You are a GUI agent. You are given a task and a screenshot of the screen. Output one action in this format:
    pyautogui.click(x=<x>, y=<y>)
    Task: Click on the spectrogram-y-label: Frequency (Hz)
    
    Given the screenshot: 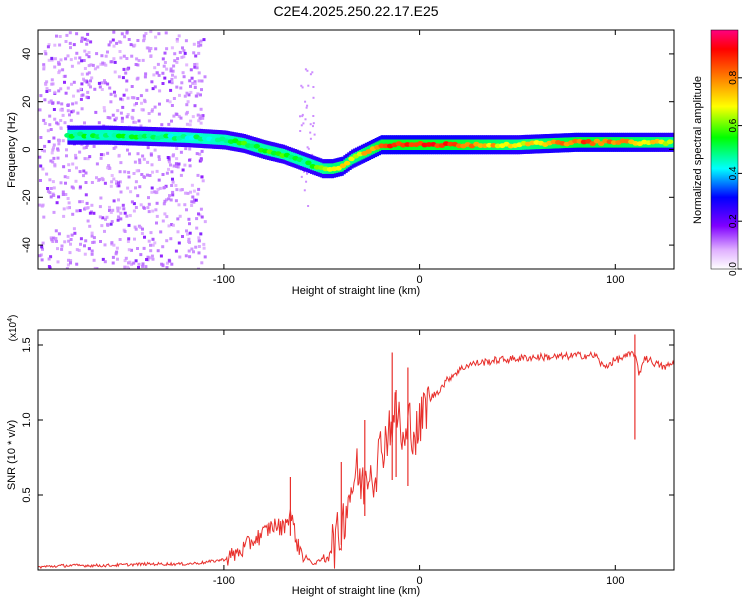 What is the action you would take?
    pyautogui.click(x=12, y=150)
    